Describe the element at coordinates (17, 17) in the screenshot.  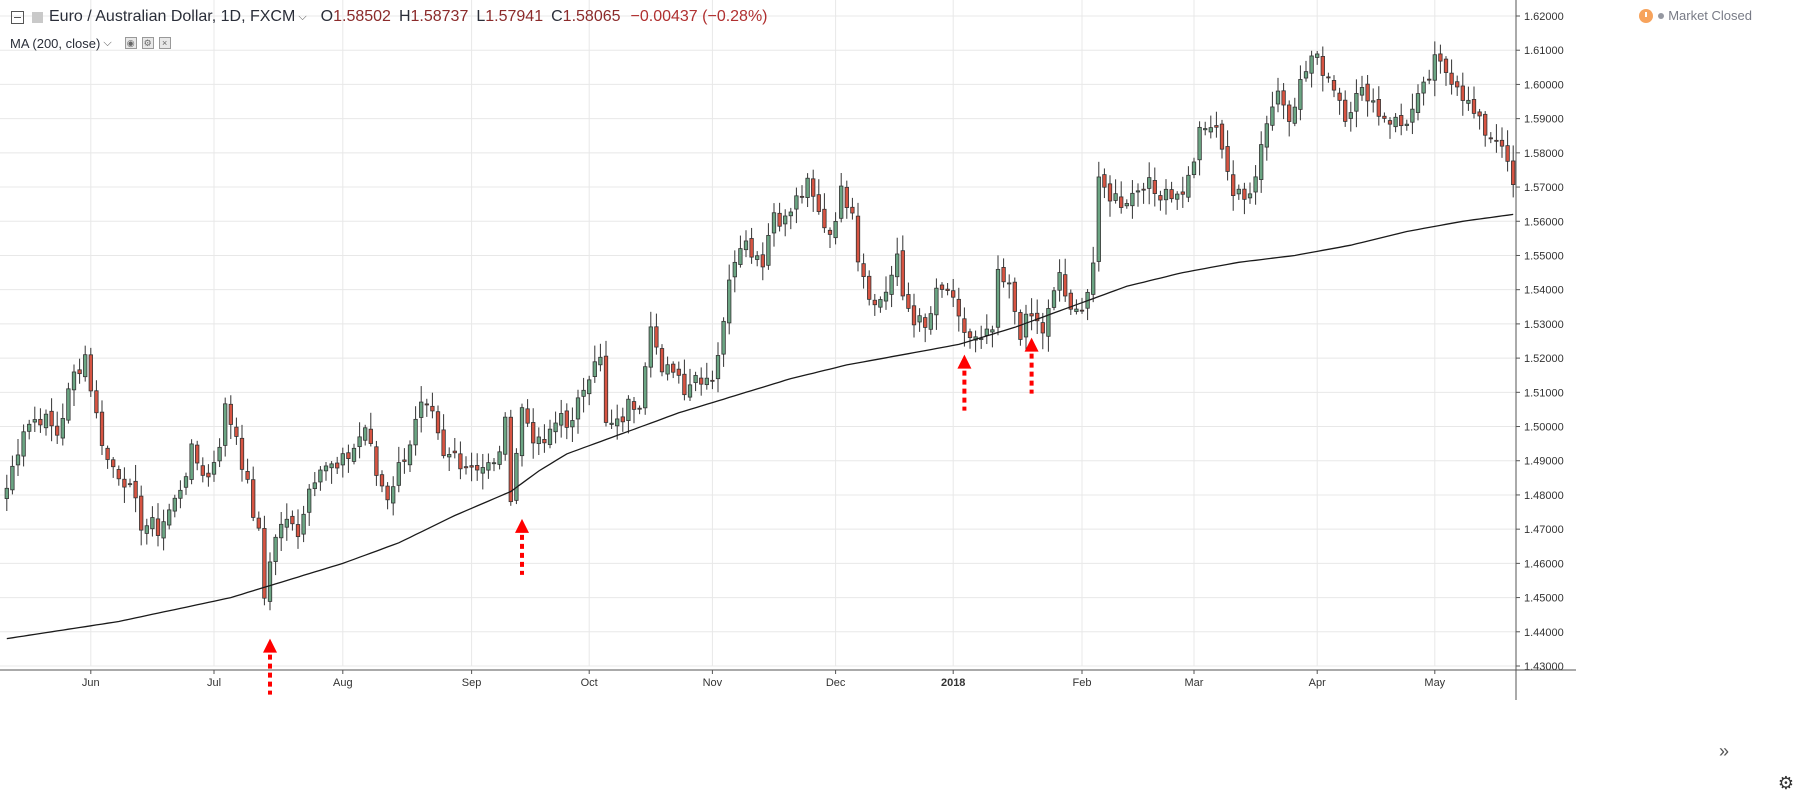
I see `collapse-icon` at that location.